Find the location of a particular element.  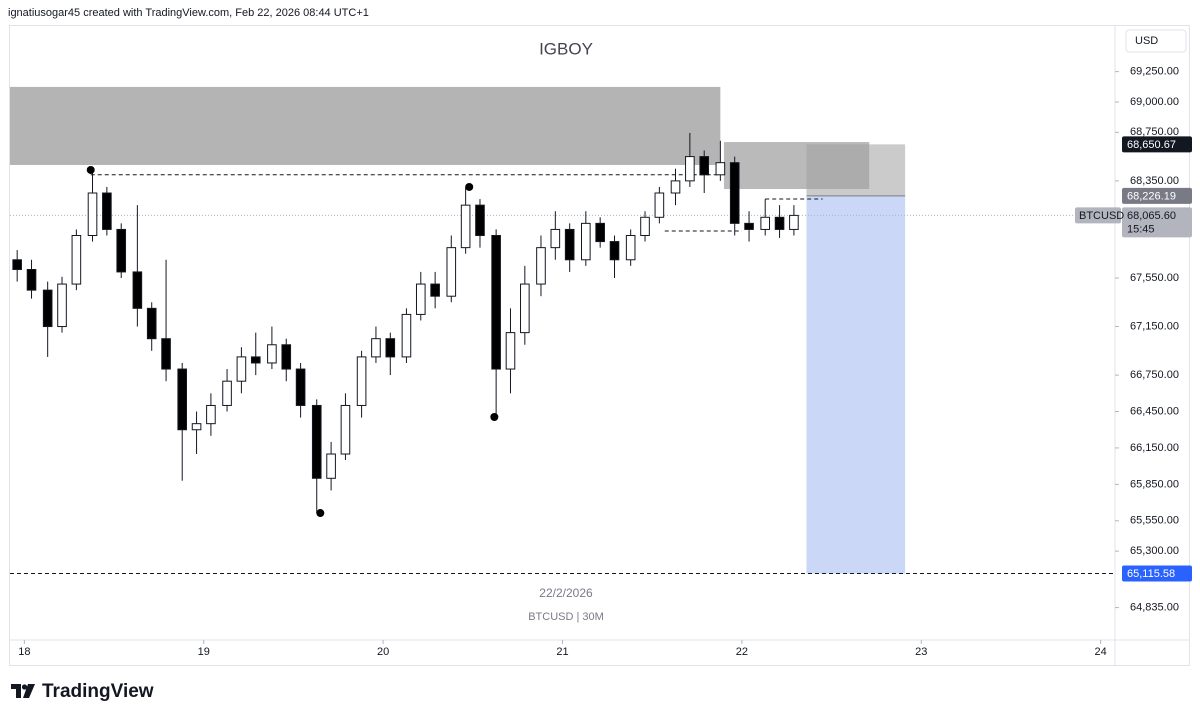

x-tick-label: 24 is located at coordinates (1101, 652).